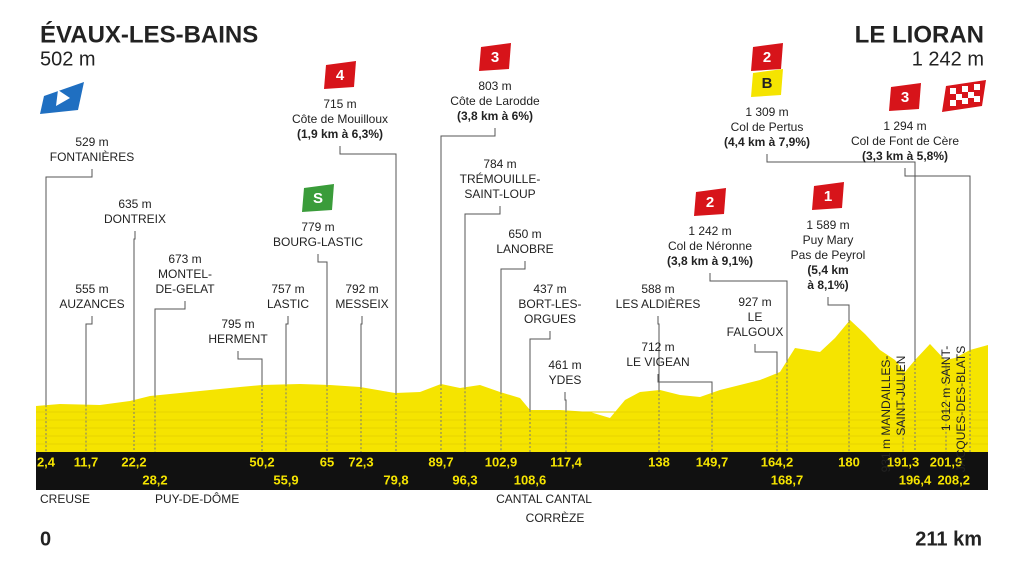 The width and height of the screenshot is (1024, 574). I want to click on waypoint-label: Col de Pertus, so click(767, 127).